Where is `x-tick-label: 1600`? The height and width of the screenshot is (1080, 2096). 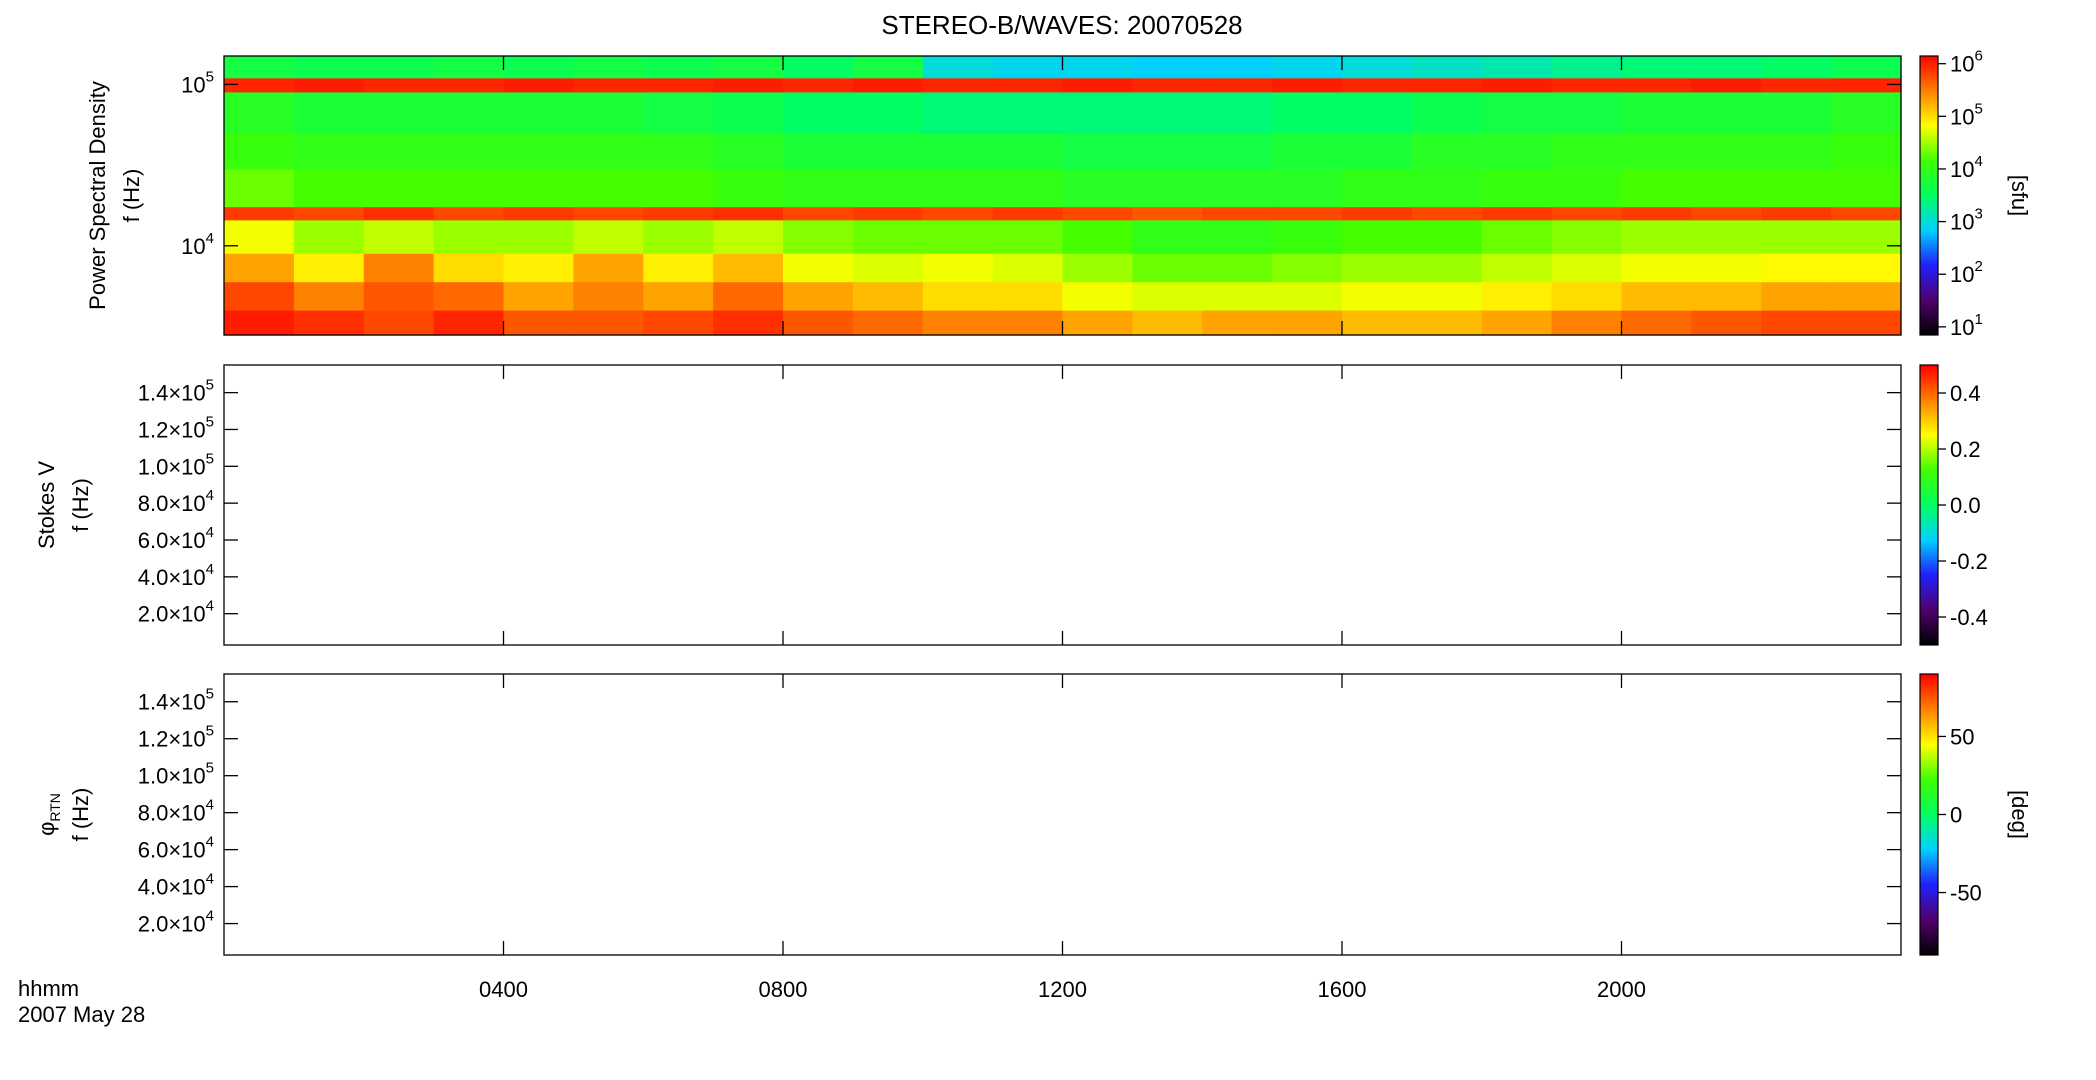 x-tick-label: 1600 is located at coordinates (1342, 989).